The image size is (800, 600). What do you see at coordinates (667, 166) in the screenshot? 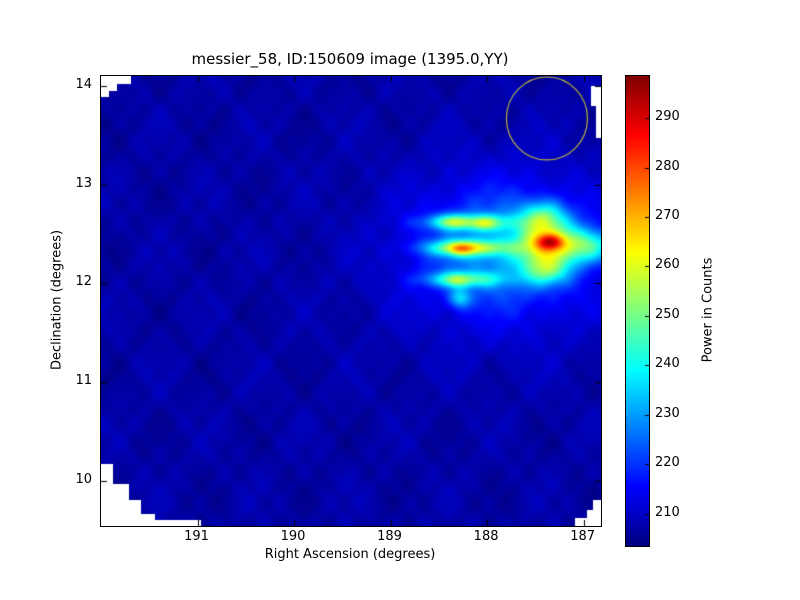
I see `colorbar-tick-label: 280` at bounding box center [667, 166].